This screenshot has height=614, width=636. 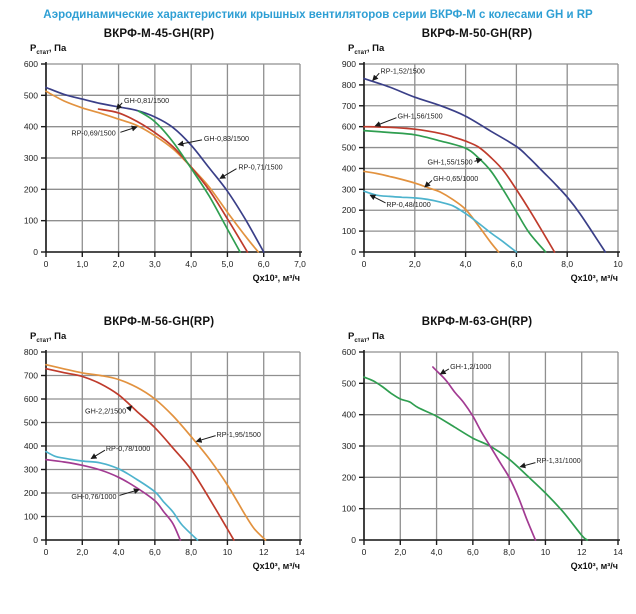 I want to click on curve-label: GH-0,83/1500, so click(x=226, y=138).